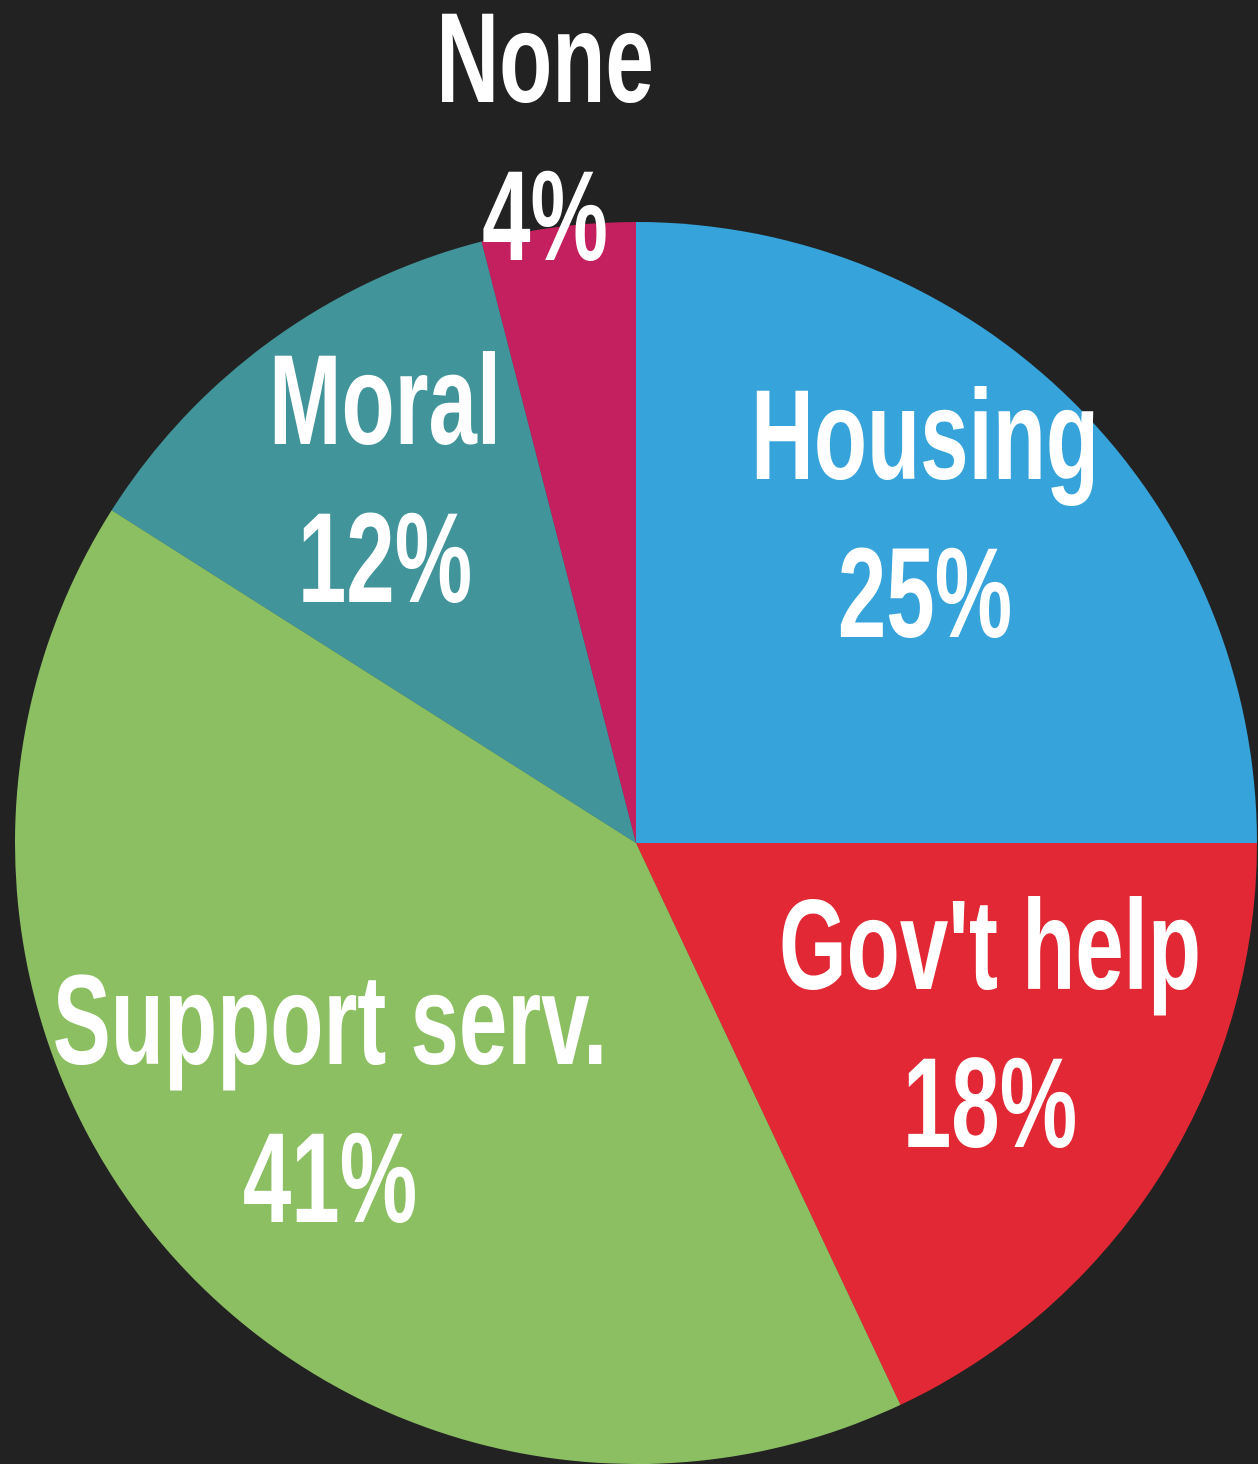 This screenshot has height=1464, width=1258. Describe the element at coordinates (925, 435) in the screenshot. I see `slice-label: Housing` at that location.